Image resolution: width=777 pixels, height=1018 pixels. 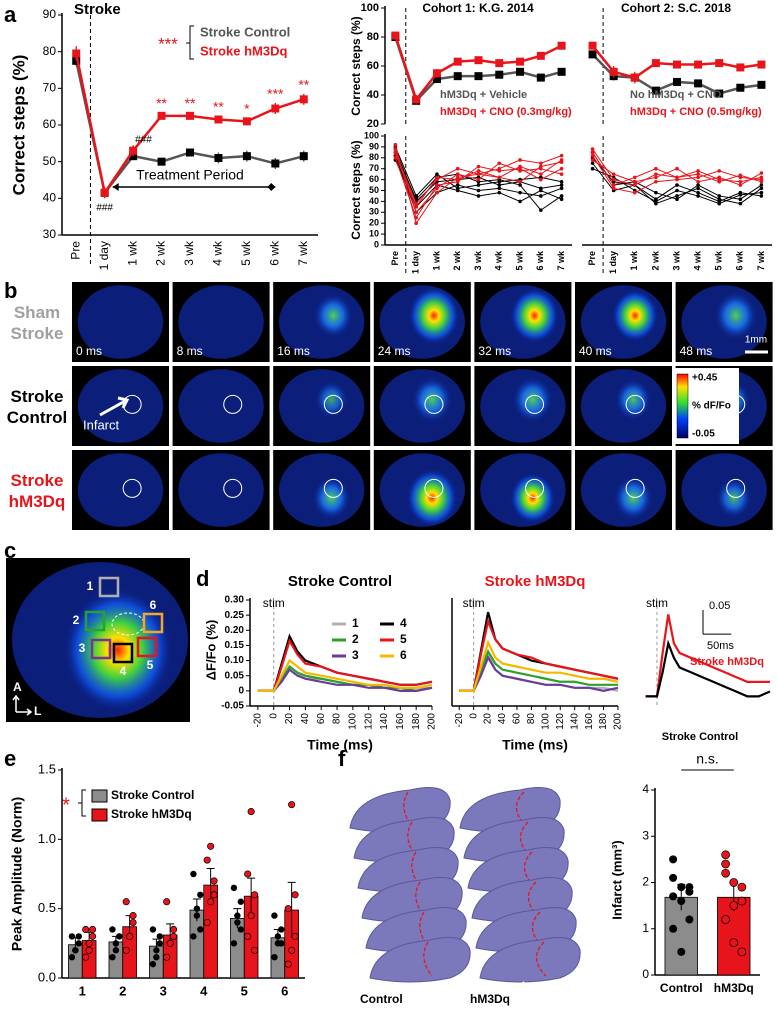 I want to click on x-tick-label: 60, so click(x=517, y=719).